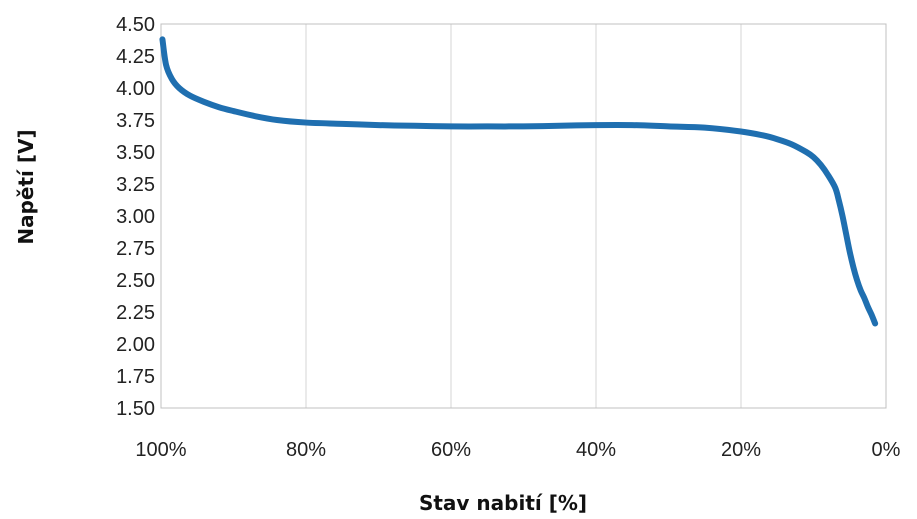 This screenshot has width=917, height=519. Describe the element at coordinates (135, 121) in the screenshot. I see `y-tick-label: 3.75` at that location.